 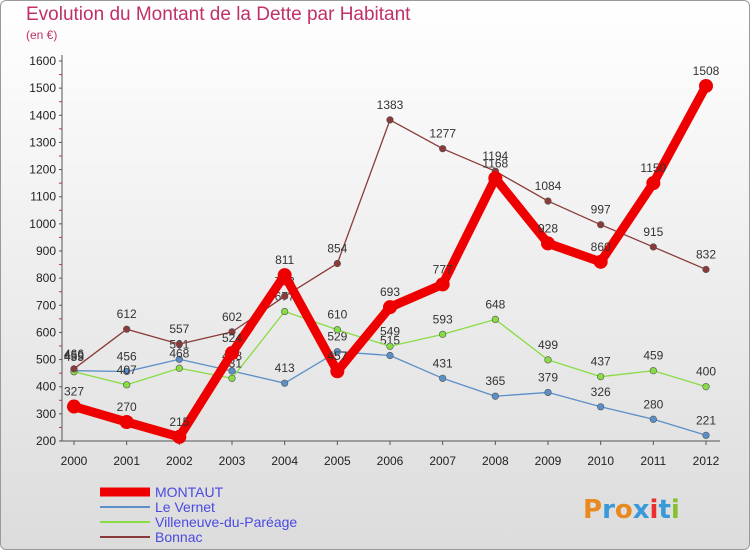 What do you see at coordinates (42, 224) in the screenshot?
I see `y-tick-label: 1000` at bounding box center [42, 224].